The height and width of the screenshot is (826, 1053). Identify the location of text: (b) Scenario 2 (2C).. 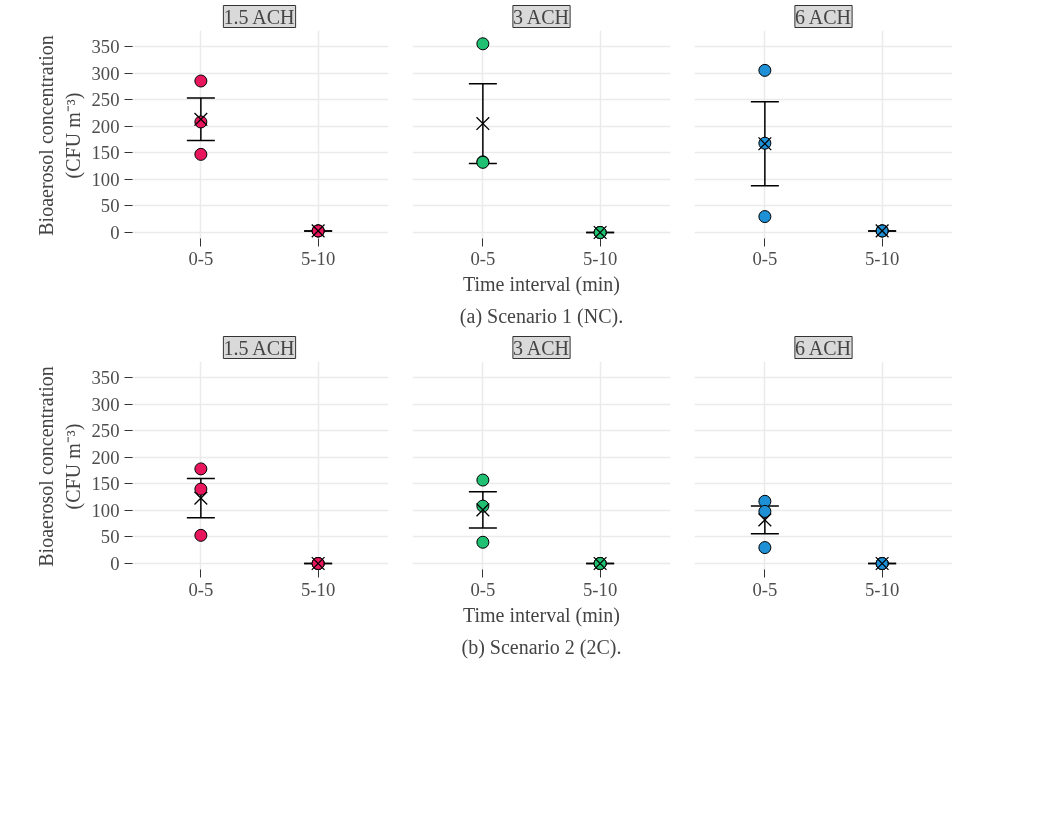
(541, 647).